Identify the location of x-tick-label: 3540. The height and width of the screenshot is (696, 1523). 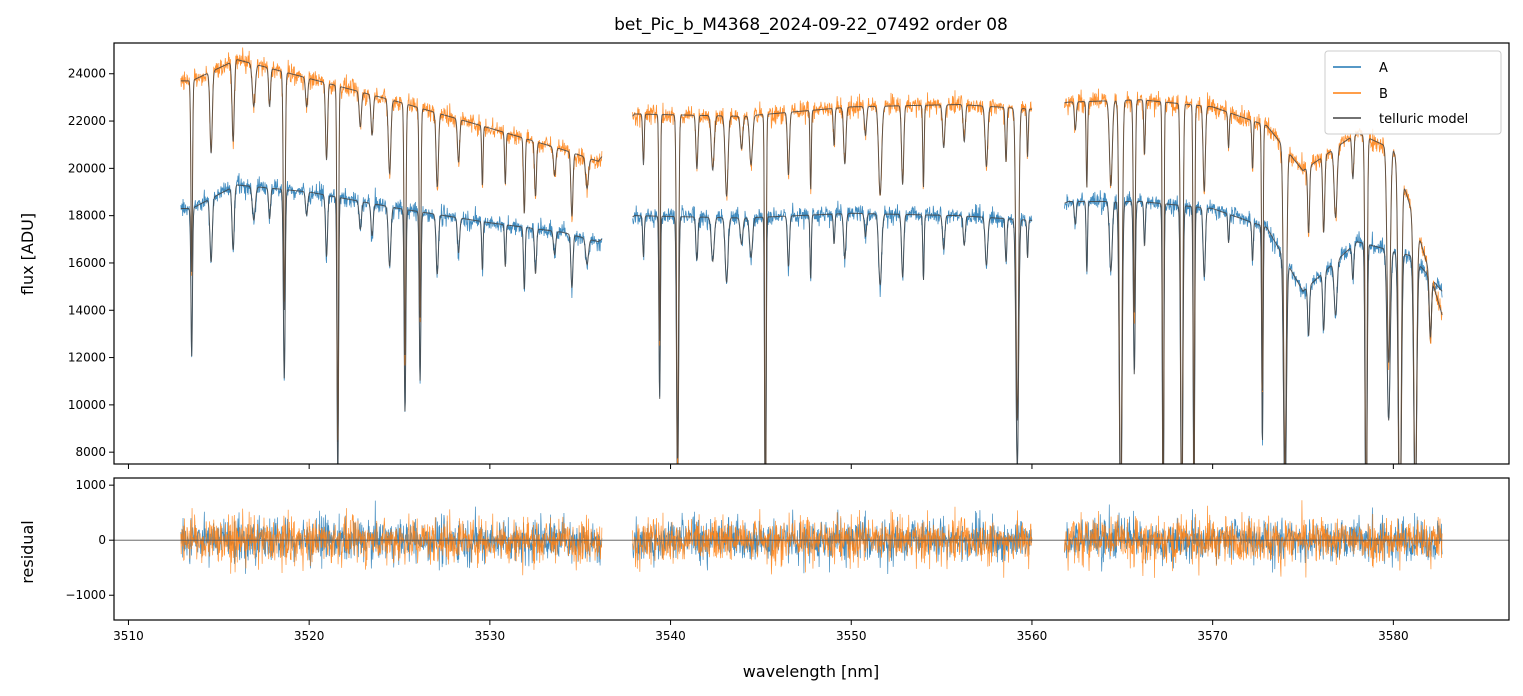
(670, 636).